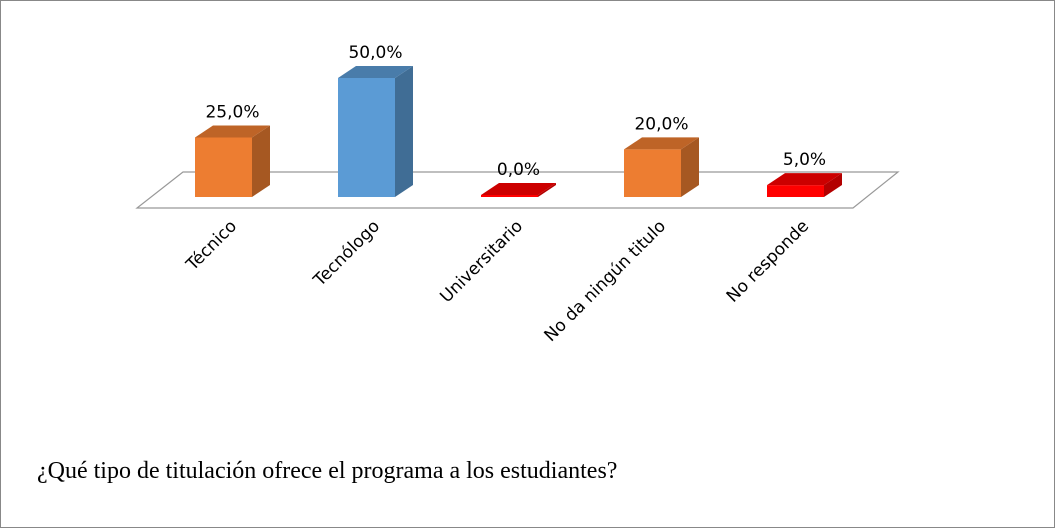 Image resolution: width=1056 pixels, height=529 pixels. I want to click on value-label: 20,0%, so click(661, 124).